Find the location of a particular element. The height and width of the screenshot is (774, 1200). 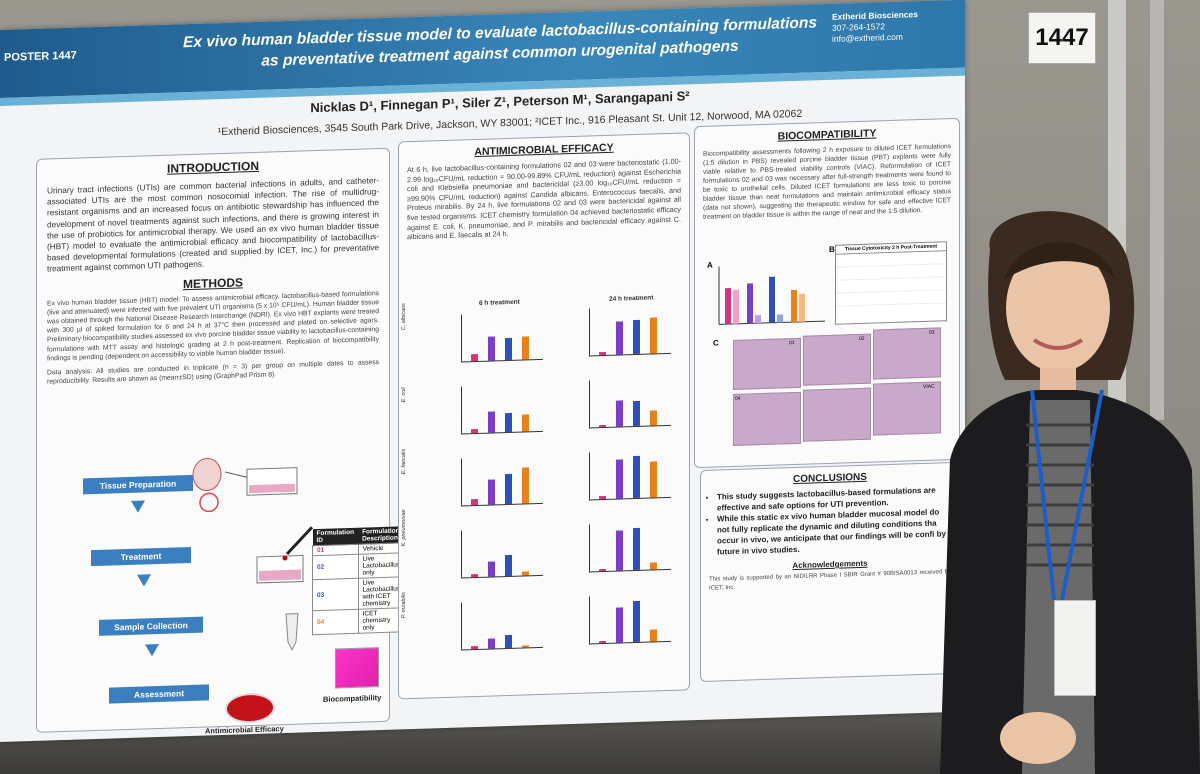

col-24h-label: 24 h treatment is located at coordinates (631, 298).